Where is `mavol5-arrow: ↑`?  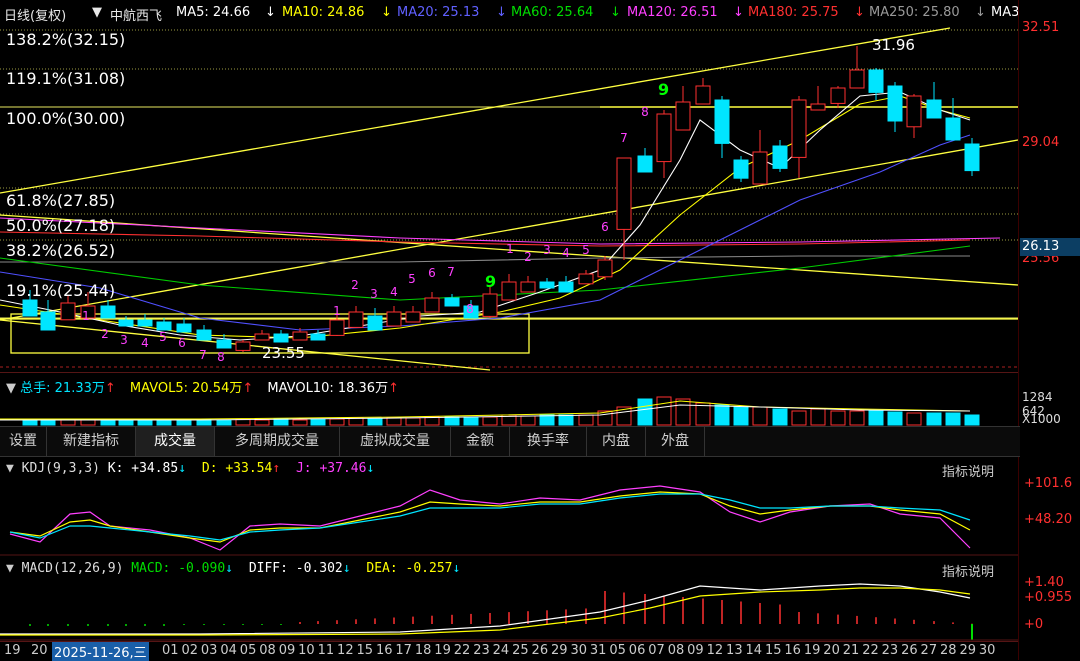
mavol5-arrow: ↑ is located at coordinates (248, 388).